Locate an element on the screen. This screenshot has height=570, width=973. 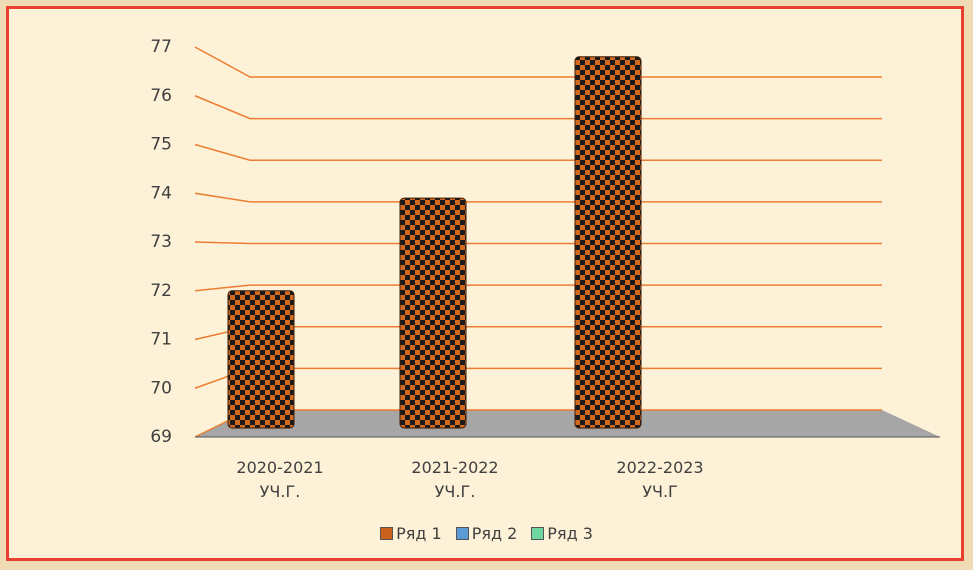
legend-label: Ряд 3 is located at coordinates (570, 533).